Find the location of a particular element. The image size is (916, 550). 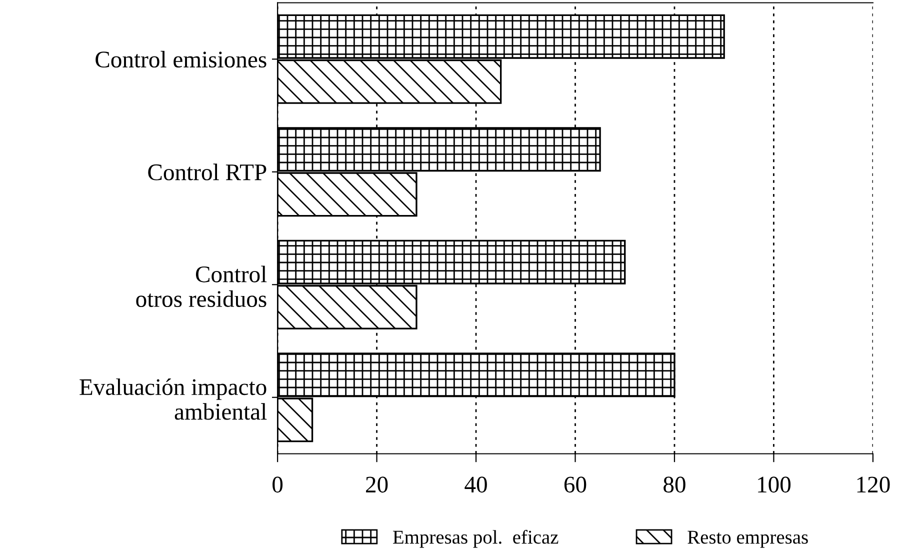

legend-label: Empresas pol. eficaz is located at coordinates (475, 539).